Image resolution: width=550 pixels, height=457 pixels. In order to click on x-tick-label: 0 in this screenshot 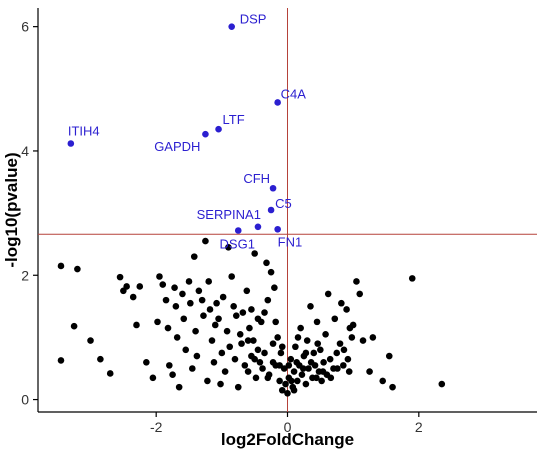, I will do `click(288, 427)`.